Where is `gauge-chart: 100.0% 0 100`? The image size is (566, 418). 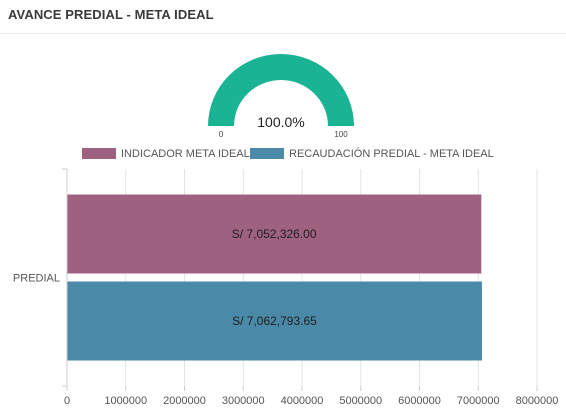 gauge-chart: 100.0% 0 100 is located at coordinates (281, 96).